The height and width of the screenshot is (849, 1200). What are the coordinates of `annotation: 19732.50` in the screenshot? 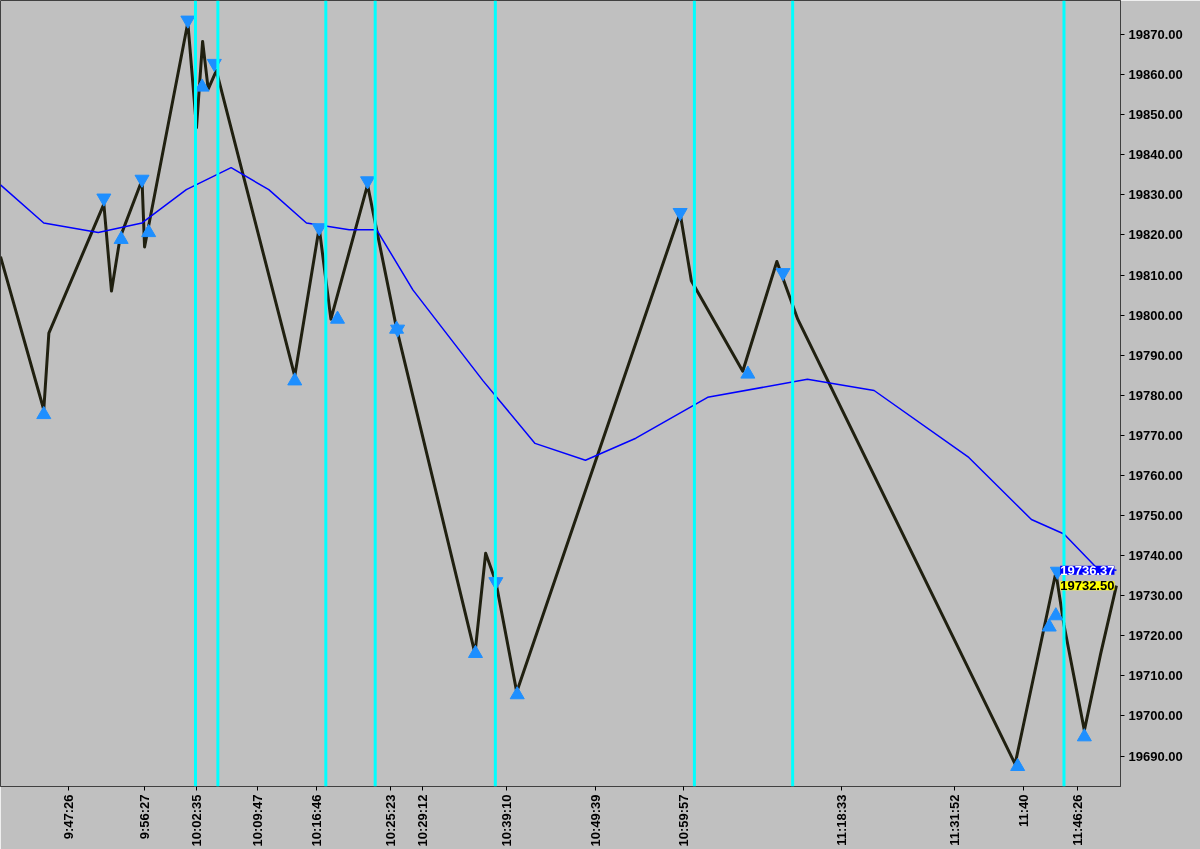 It's located at (1087, 586).